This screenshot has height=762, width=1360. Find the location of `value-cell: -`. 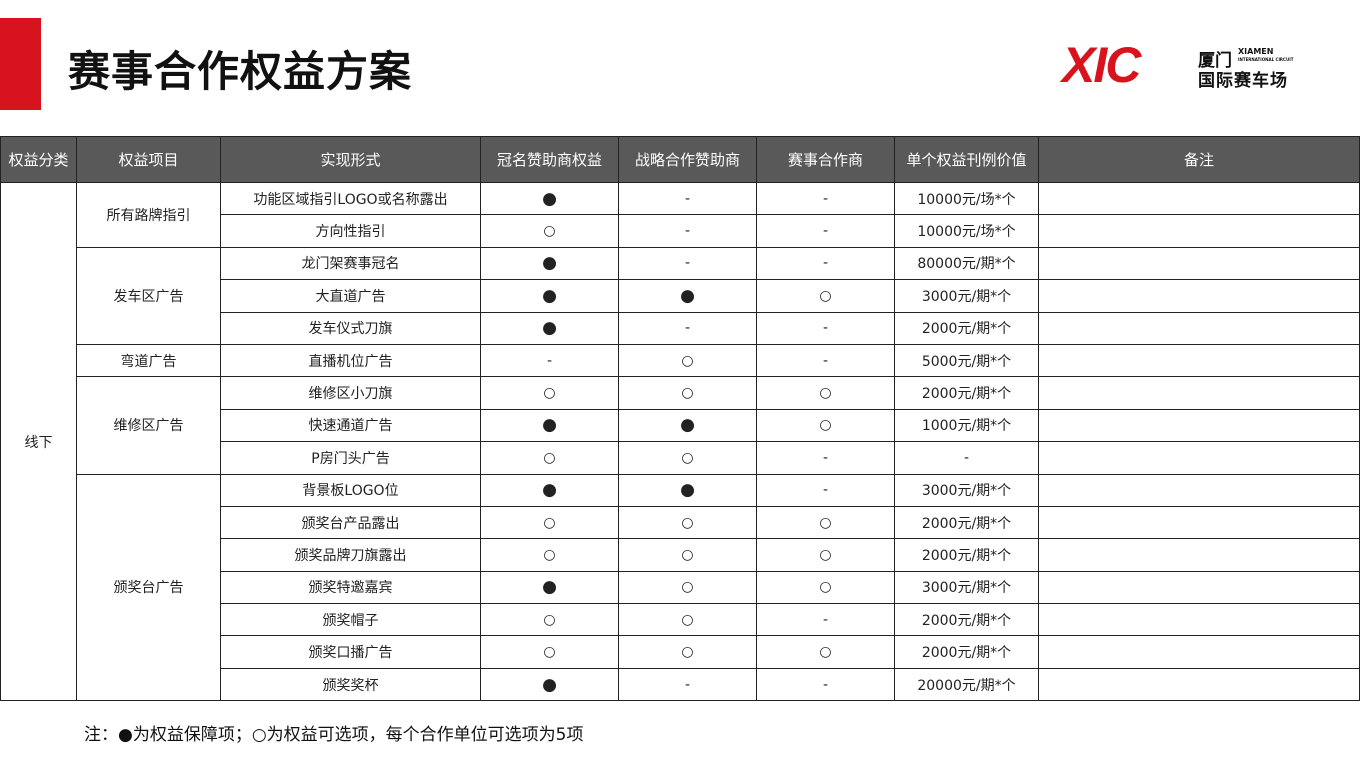

value-cell: - is located at coordinates (966, 458).